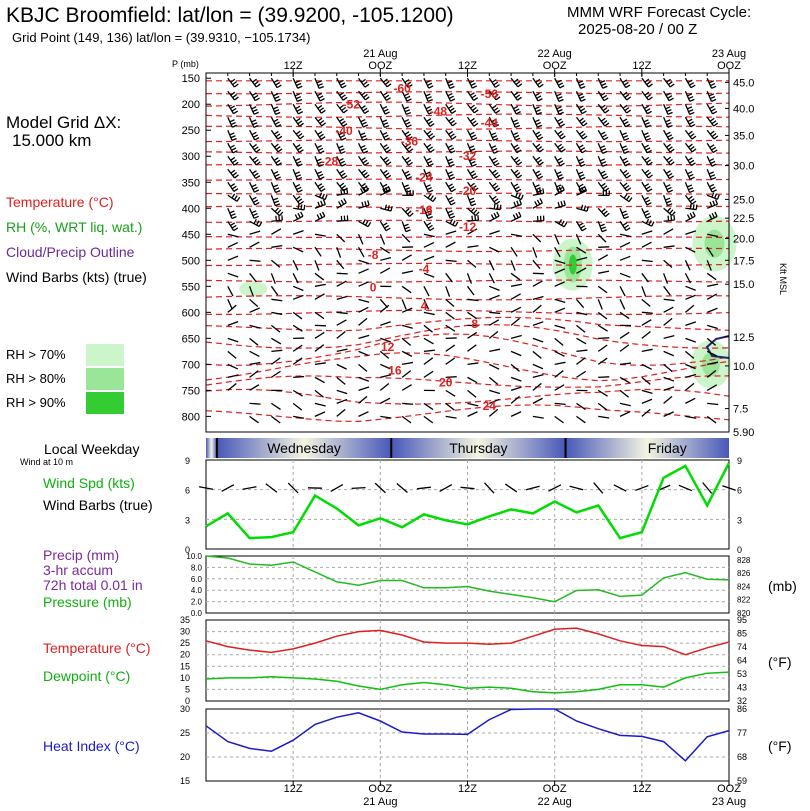  Describe the element at coordinates (185, 655) in the screenshot. I see `temperature-left-tick: 20` at that location.